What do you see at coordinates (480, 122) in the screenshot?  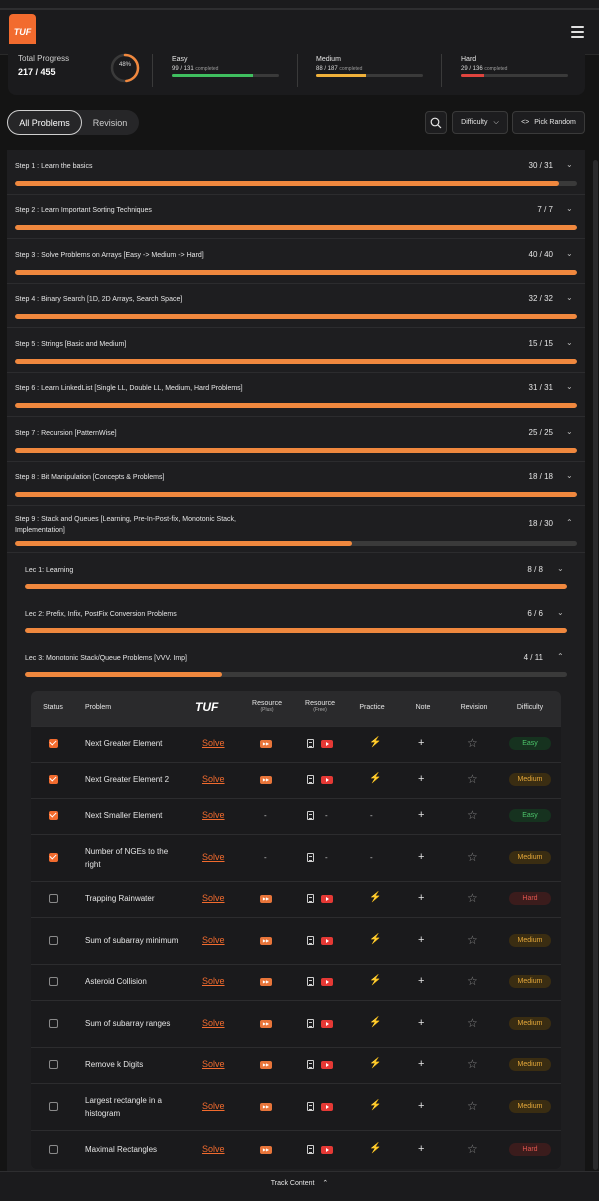 I see `difficulty-dropdown: Difficulty ⌵` at bounding box center [480, 122].